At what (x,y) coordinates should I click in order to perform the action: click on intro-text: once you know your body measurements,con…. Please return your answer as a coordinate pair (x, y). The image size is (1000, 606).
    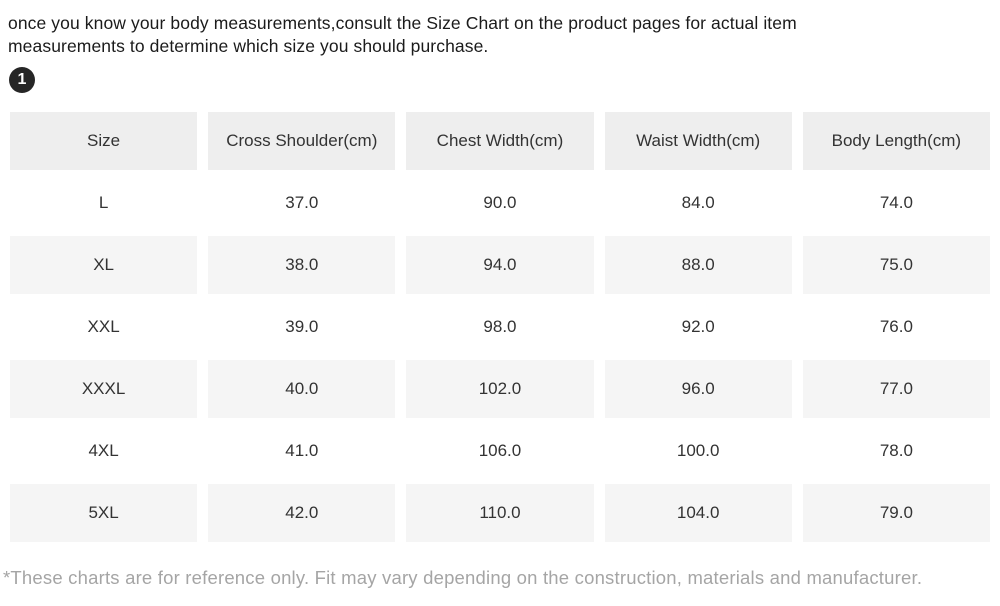
    Looking at the image, I should click on (402, 34).